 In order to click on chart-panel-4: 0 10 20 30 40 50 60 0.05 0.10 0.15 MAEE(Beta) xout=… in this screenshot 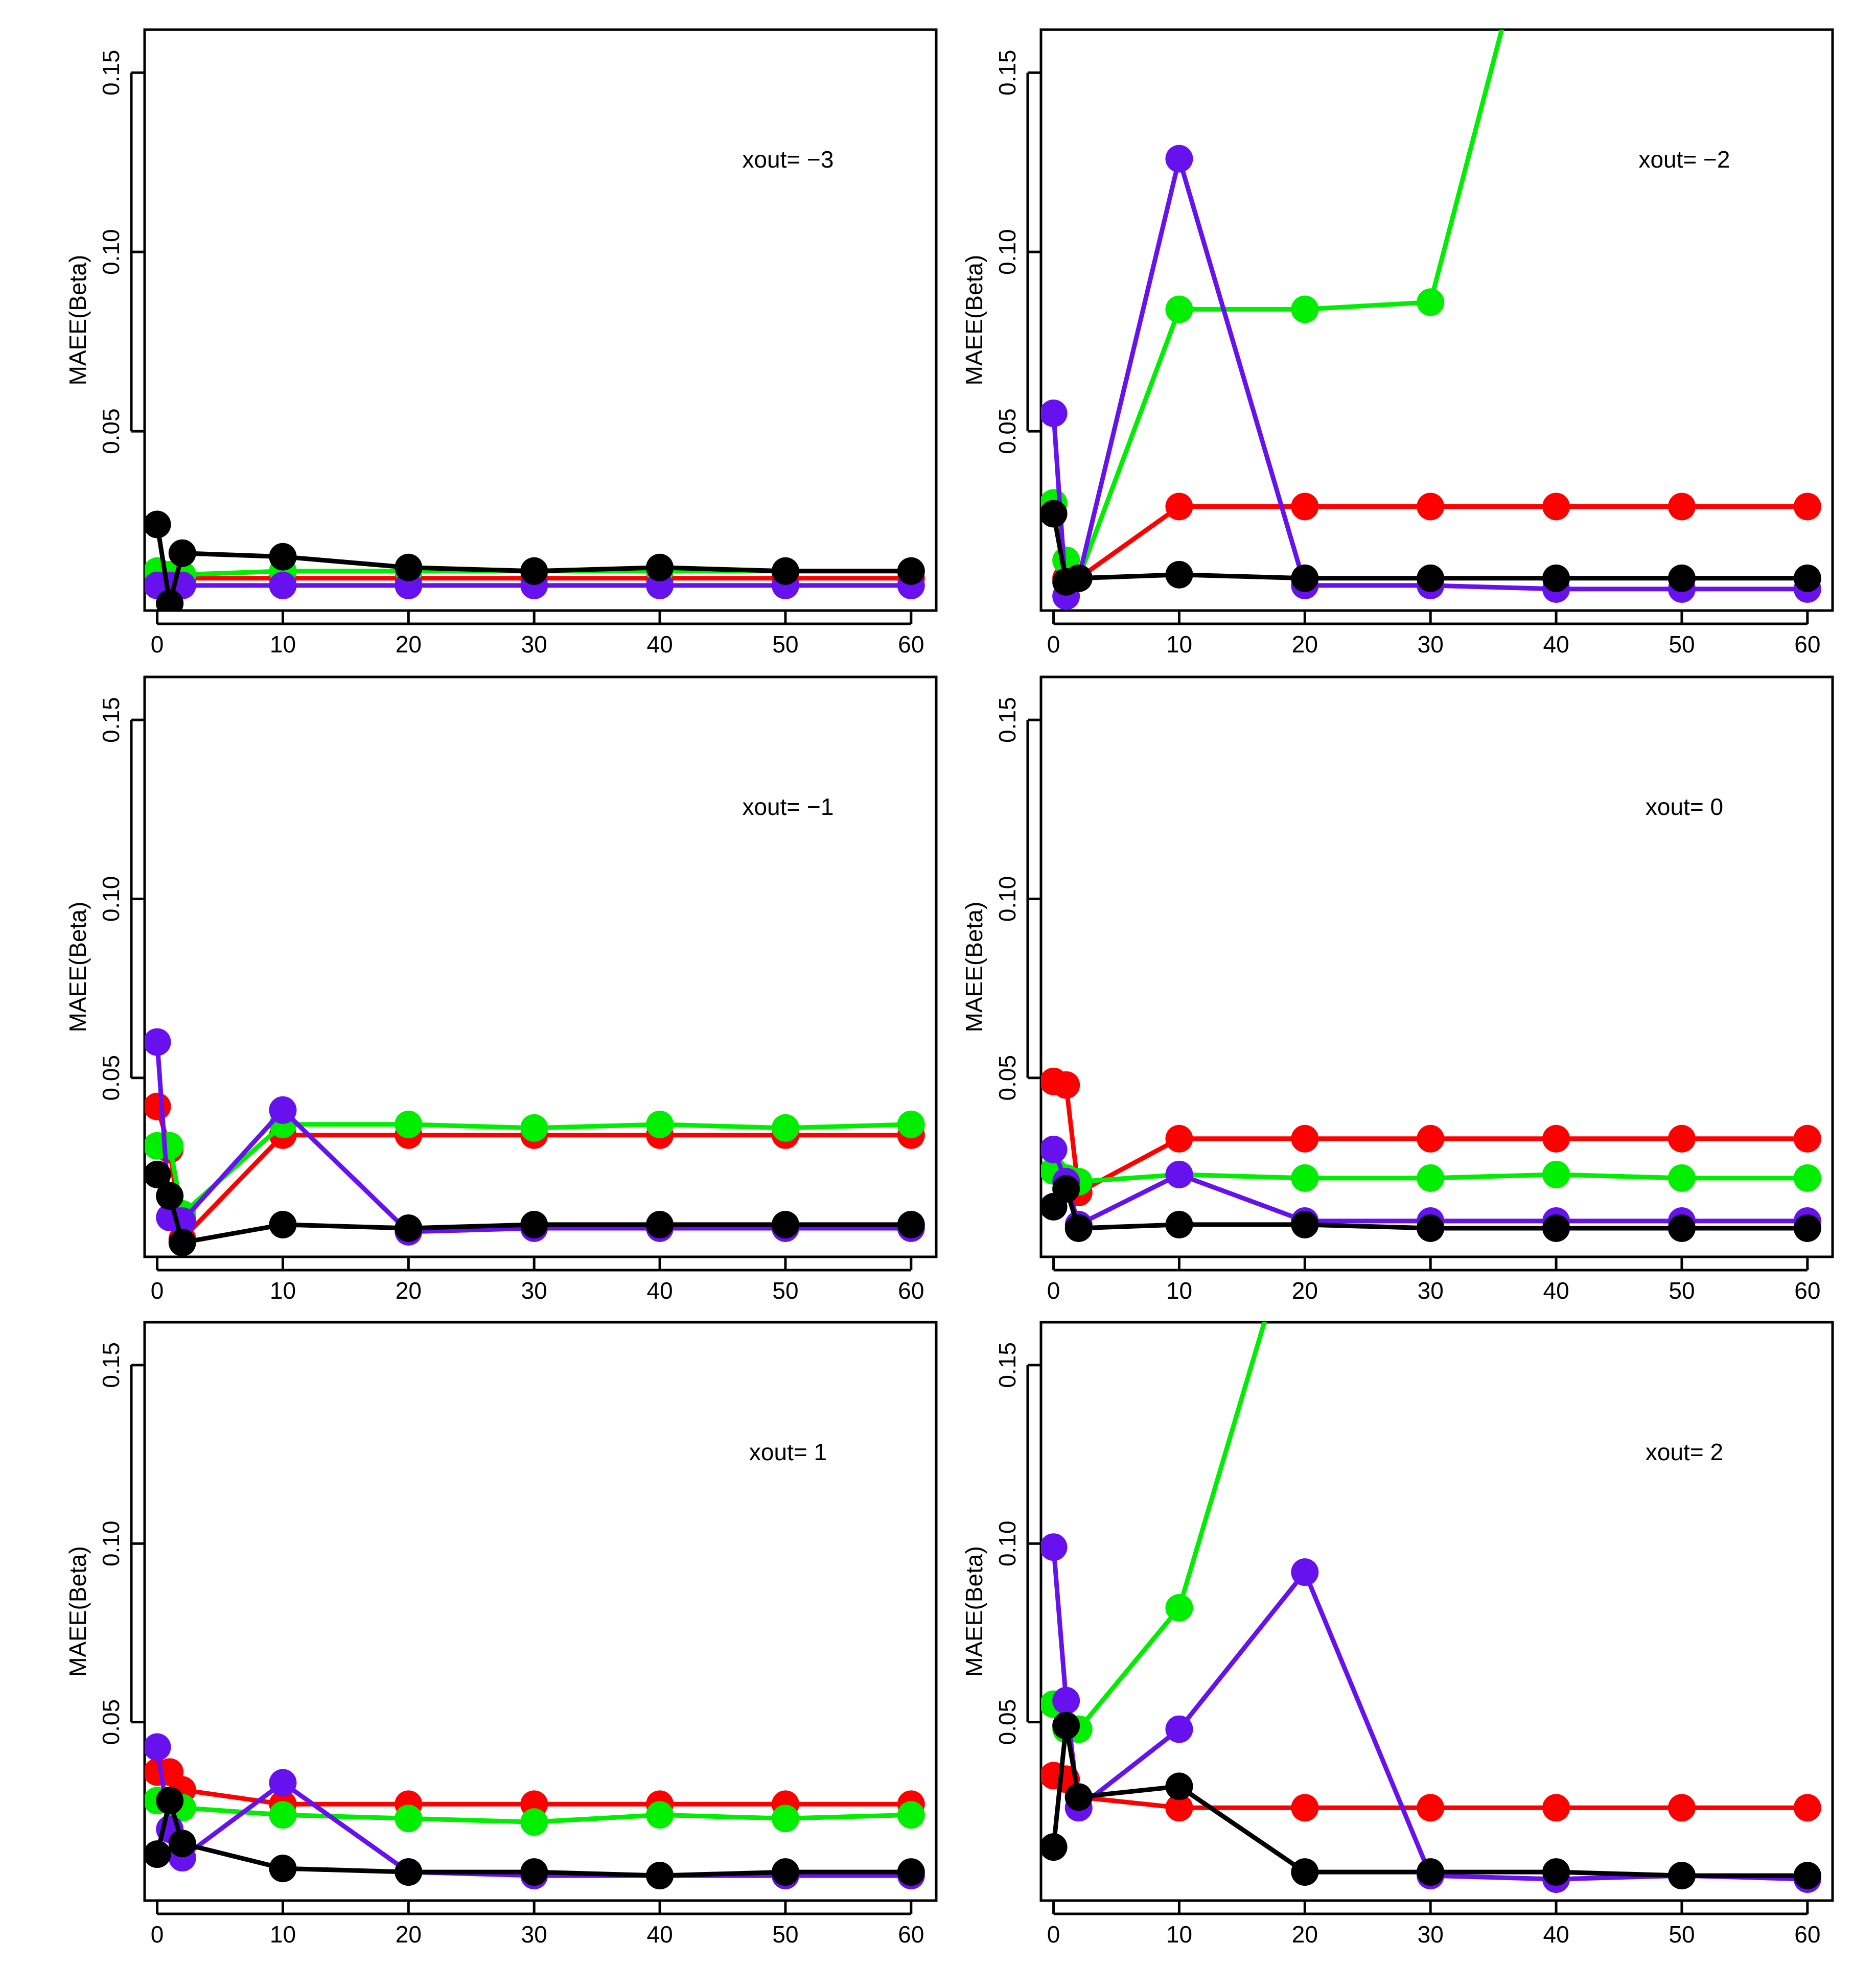, I will do `click(1397, 989)`.